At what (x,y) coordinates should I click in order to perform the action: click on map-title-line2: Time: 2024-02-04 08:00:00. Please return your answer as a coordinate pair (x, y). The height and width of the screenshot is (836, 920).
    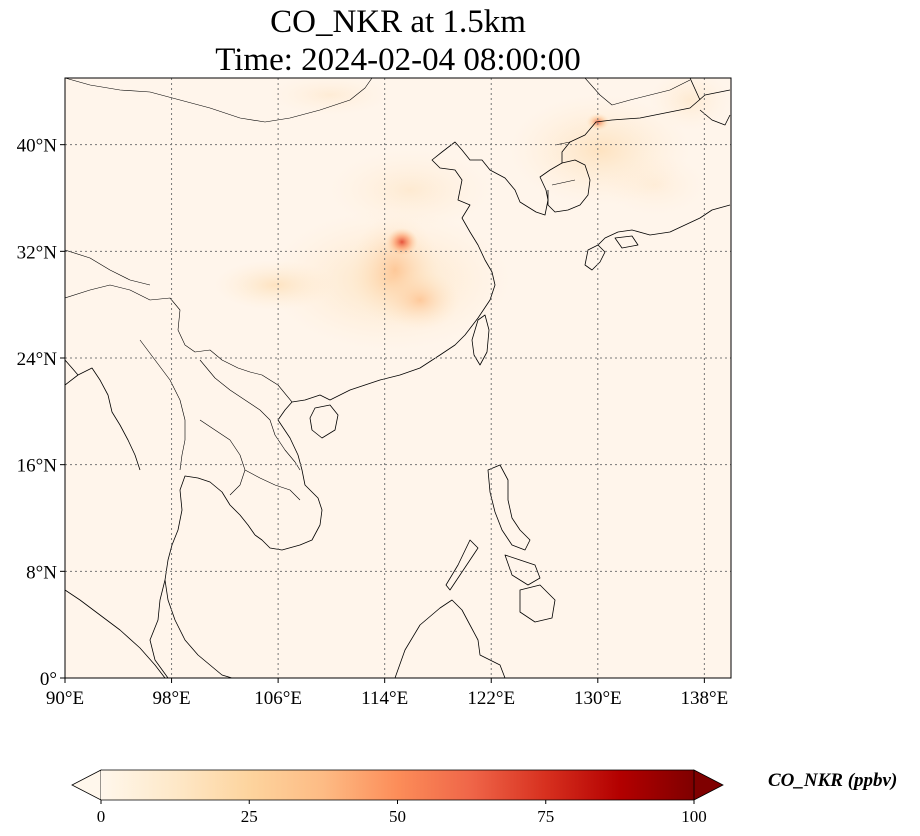
    Looking at the image, I should click on (398, 60).